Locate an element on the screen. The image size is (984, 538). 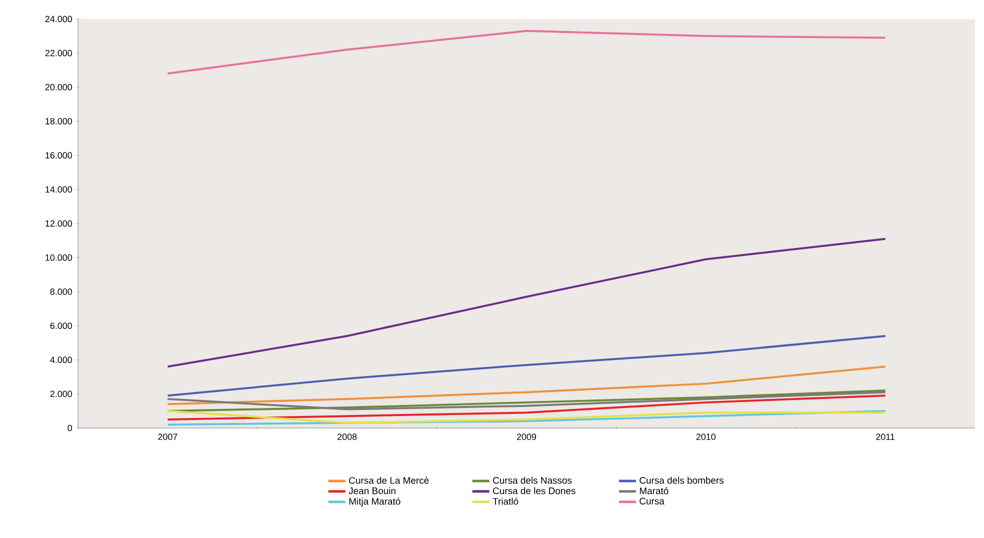
x-tick-label: 2010 is located at coordinates (706, 437).